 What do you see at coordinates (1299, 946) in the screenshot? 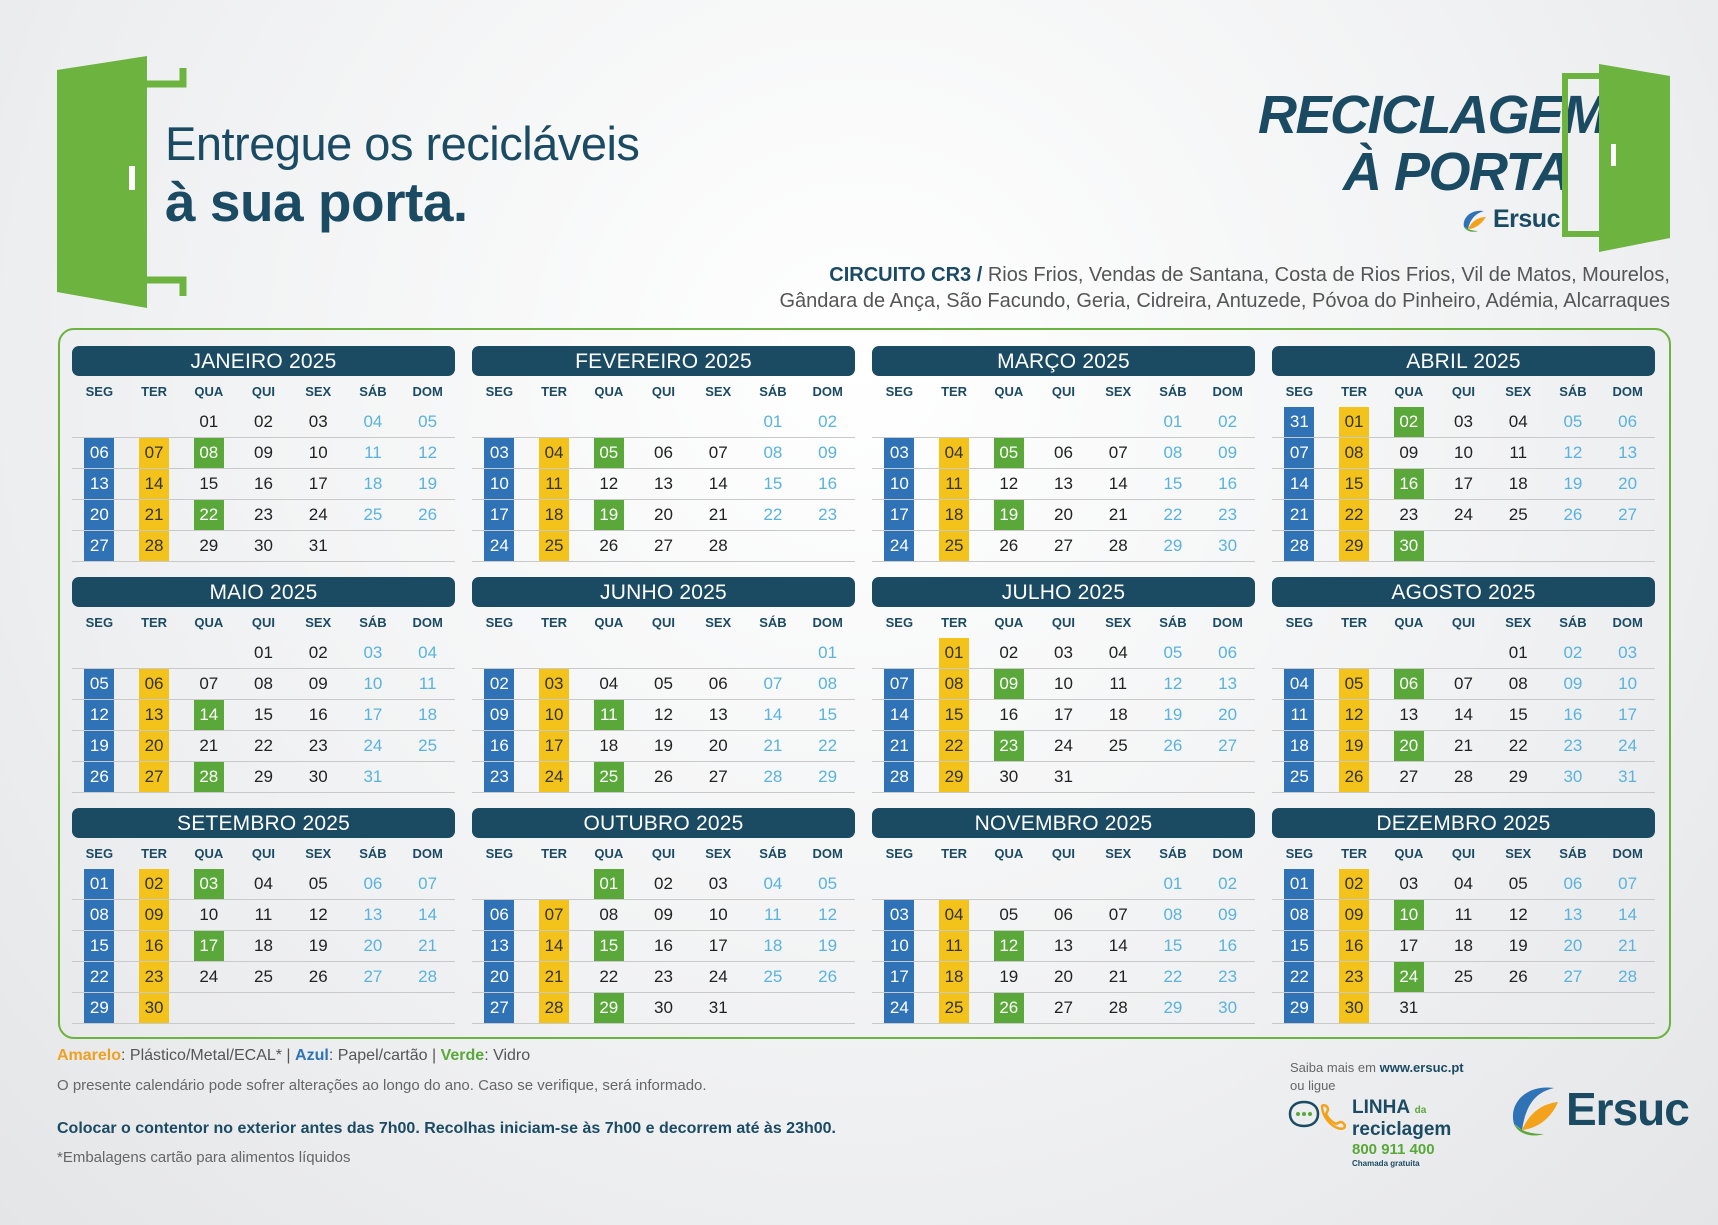
I see `day-number: 15` at bounding box center [1299, 946].